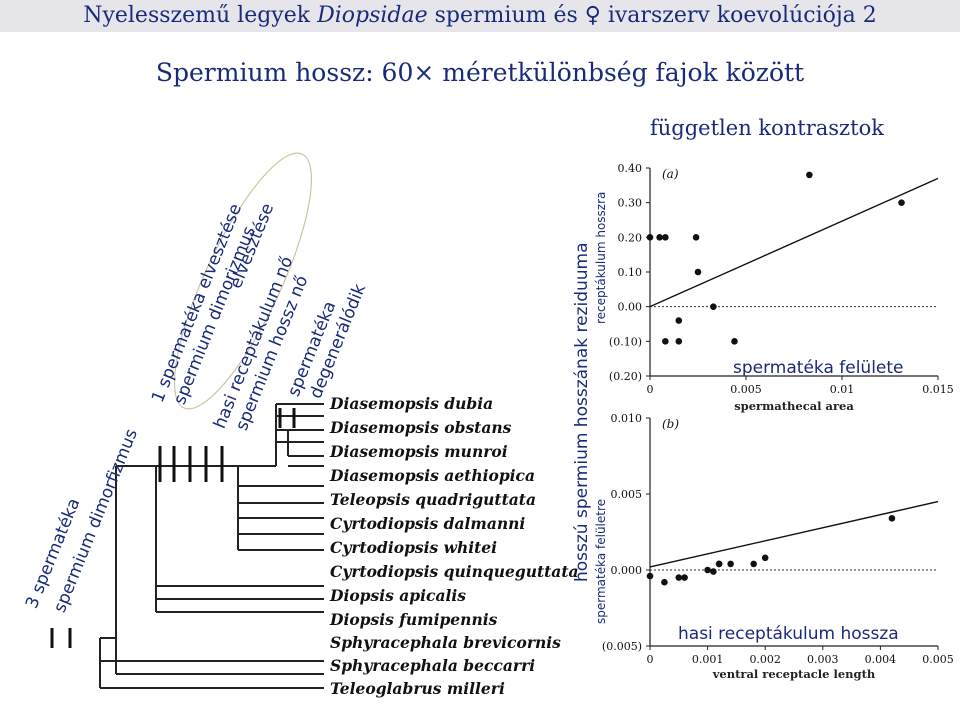 Image resolution: width=960 pixels, height=708 pixels. What do you see at coordinates (414, 619) in the screenshot?
I see `species-label: Diopsis fumipennis` at bounding box center [414, 619].